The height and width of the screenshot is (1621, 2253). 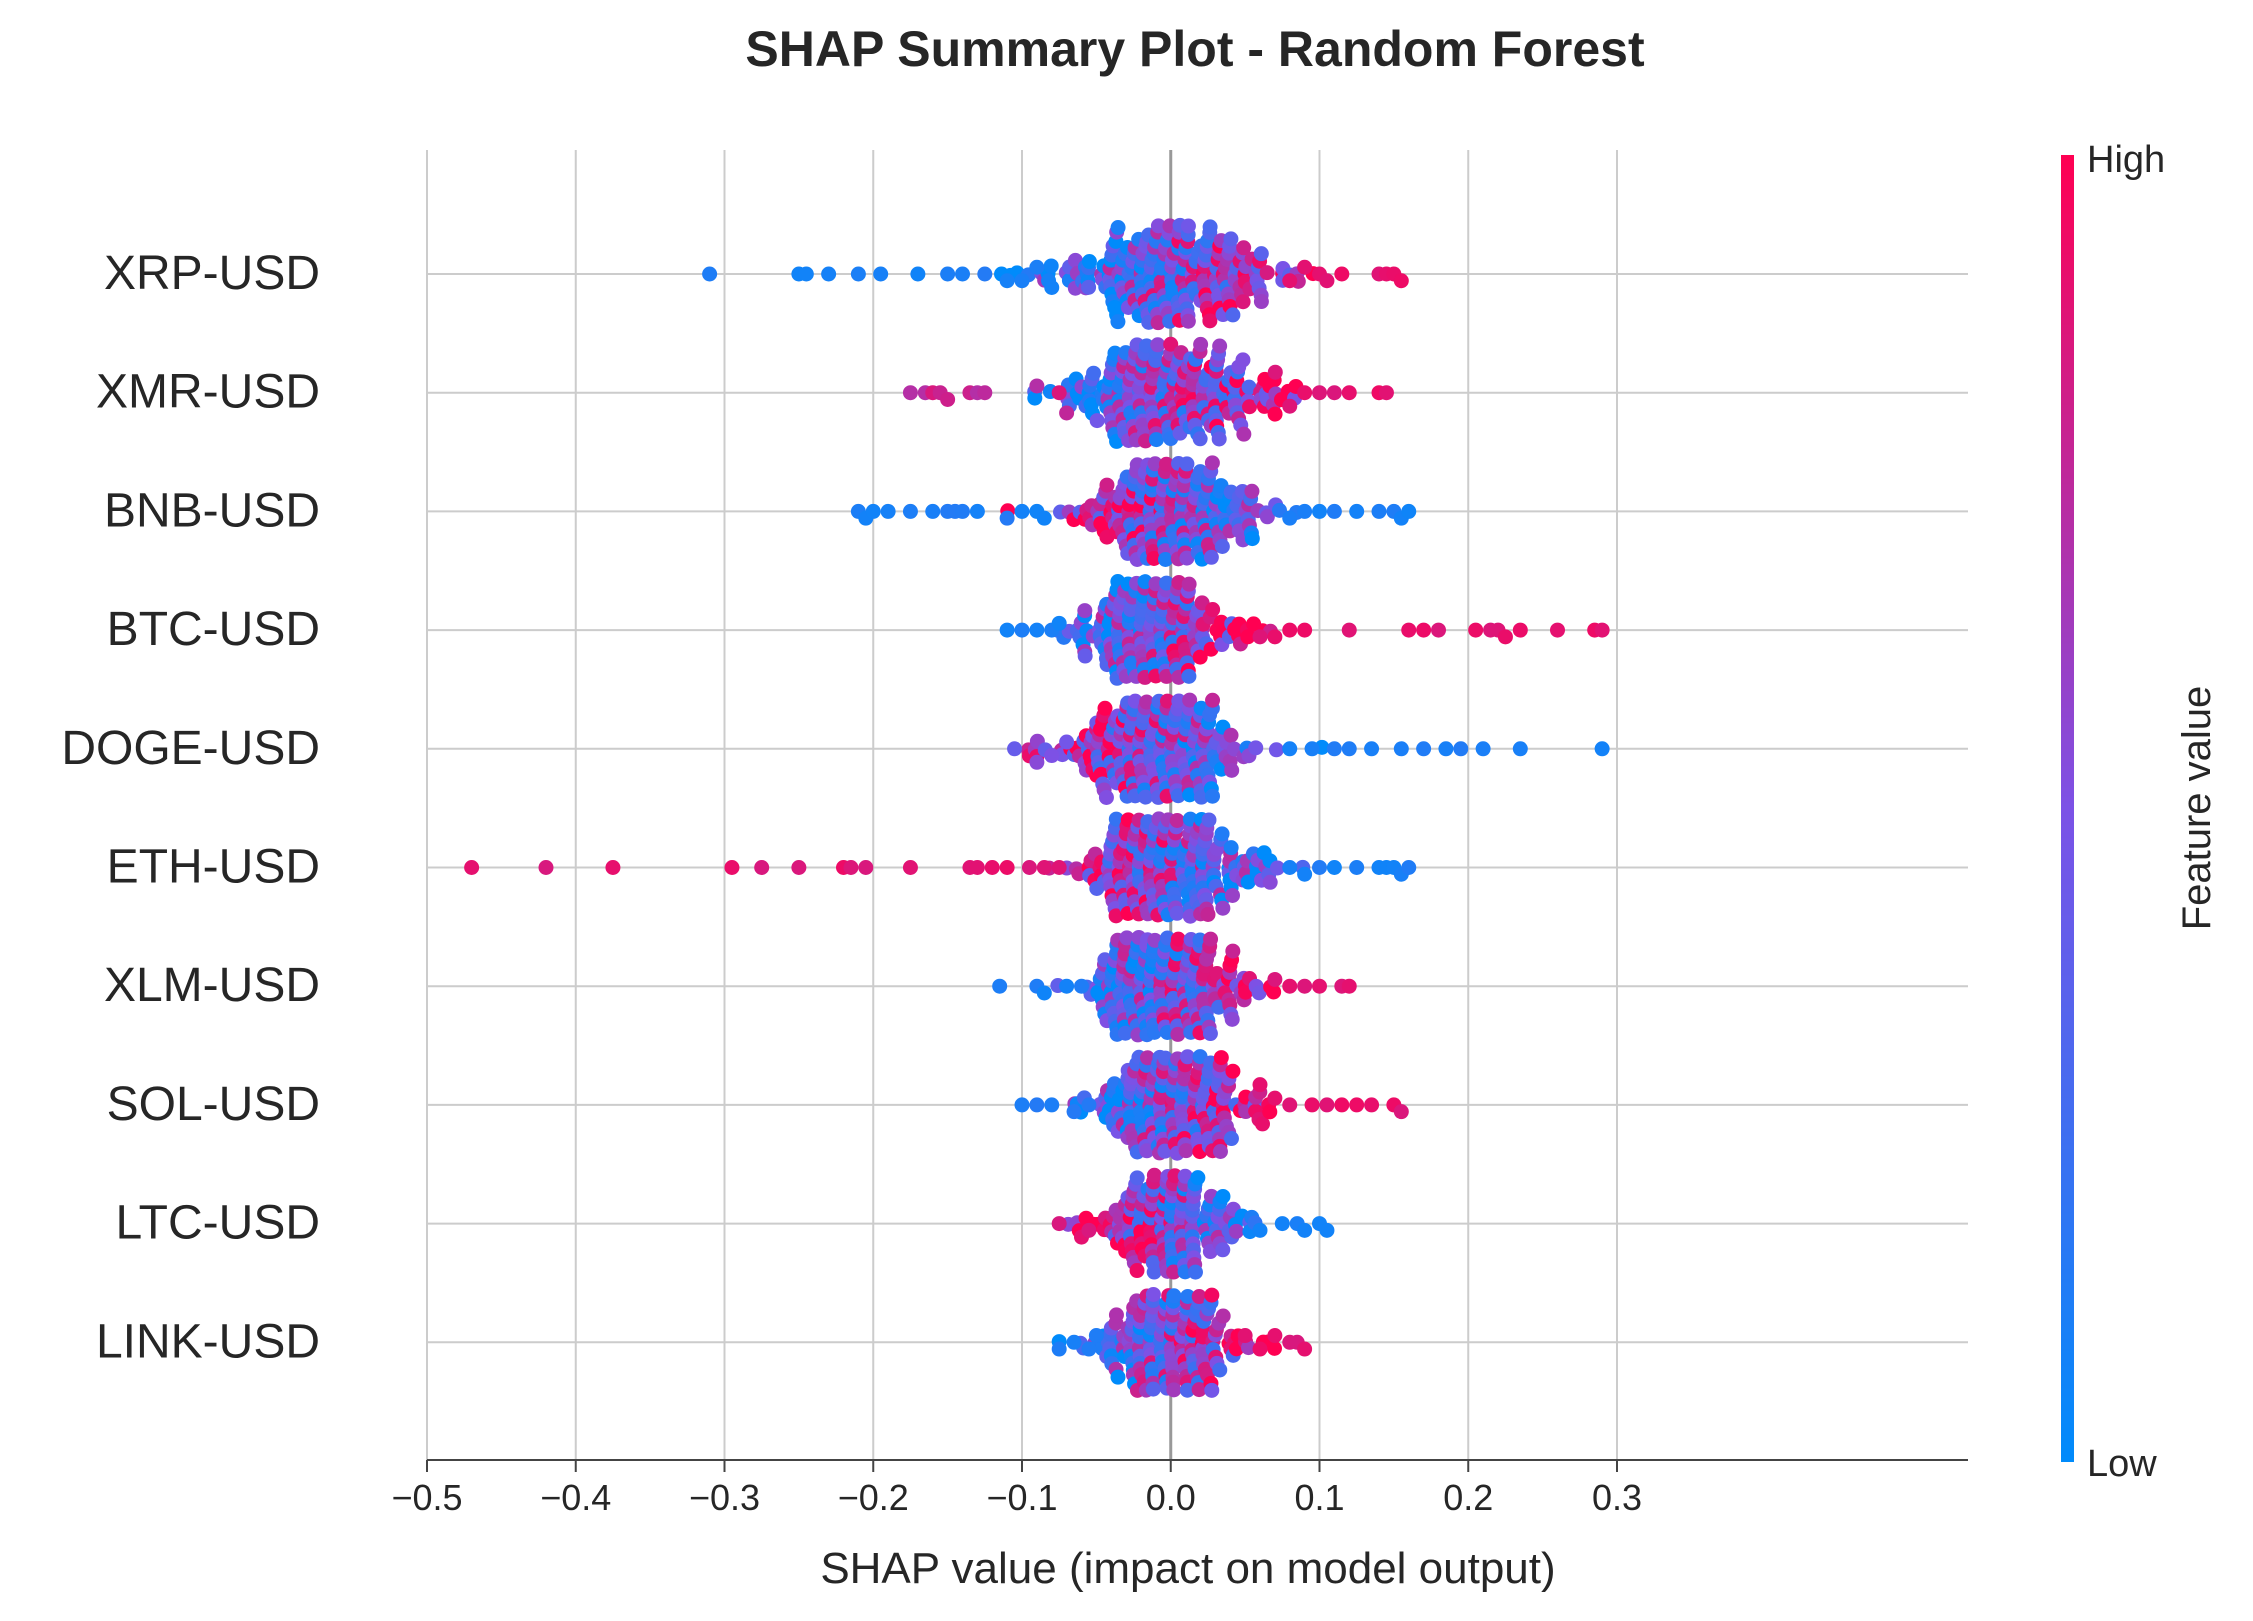 I want to click on x-tick-label: −0.5, so click(x=426, y=1497).